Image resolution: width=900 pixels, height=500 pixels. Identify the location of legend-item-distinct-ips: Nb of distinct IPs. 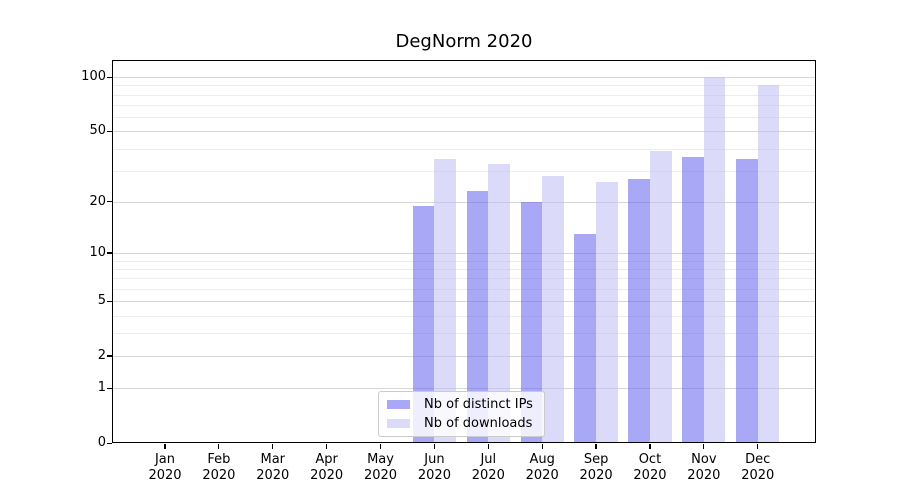
(461, 405).